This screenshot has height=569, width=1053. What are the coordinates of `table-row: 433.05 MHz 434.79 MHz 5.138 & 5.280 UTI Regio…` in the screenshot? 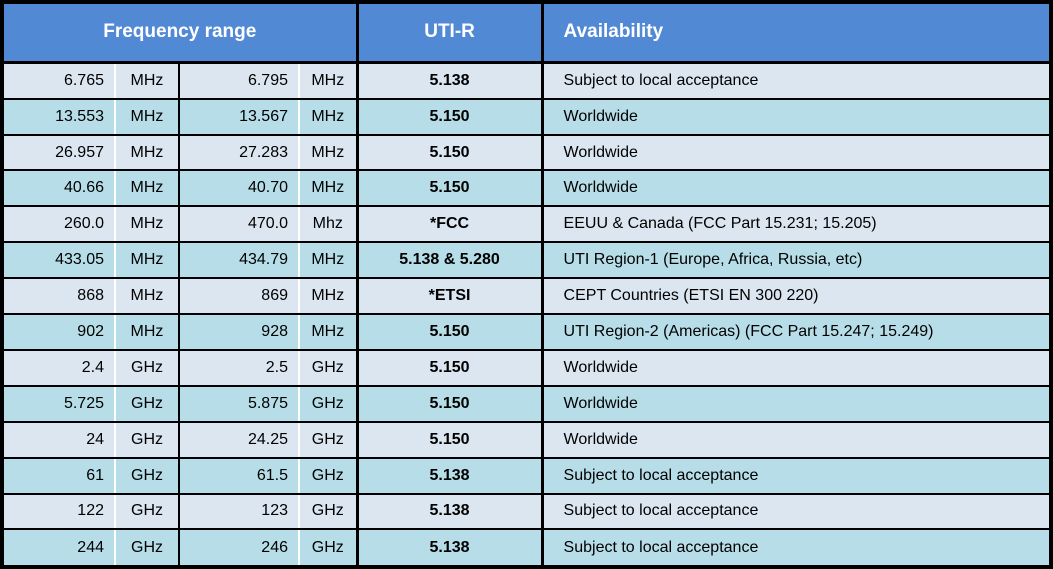 It's located at (526, 261).